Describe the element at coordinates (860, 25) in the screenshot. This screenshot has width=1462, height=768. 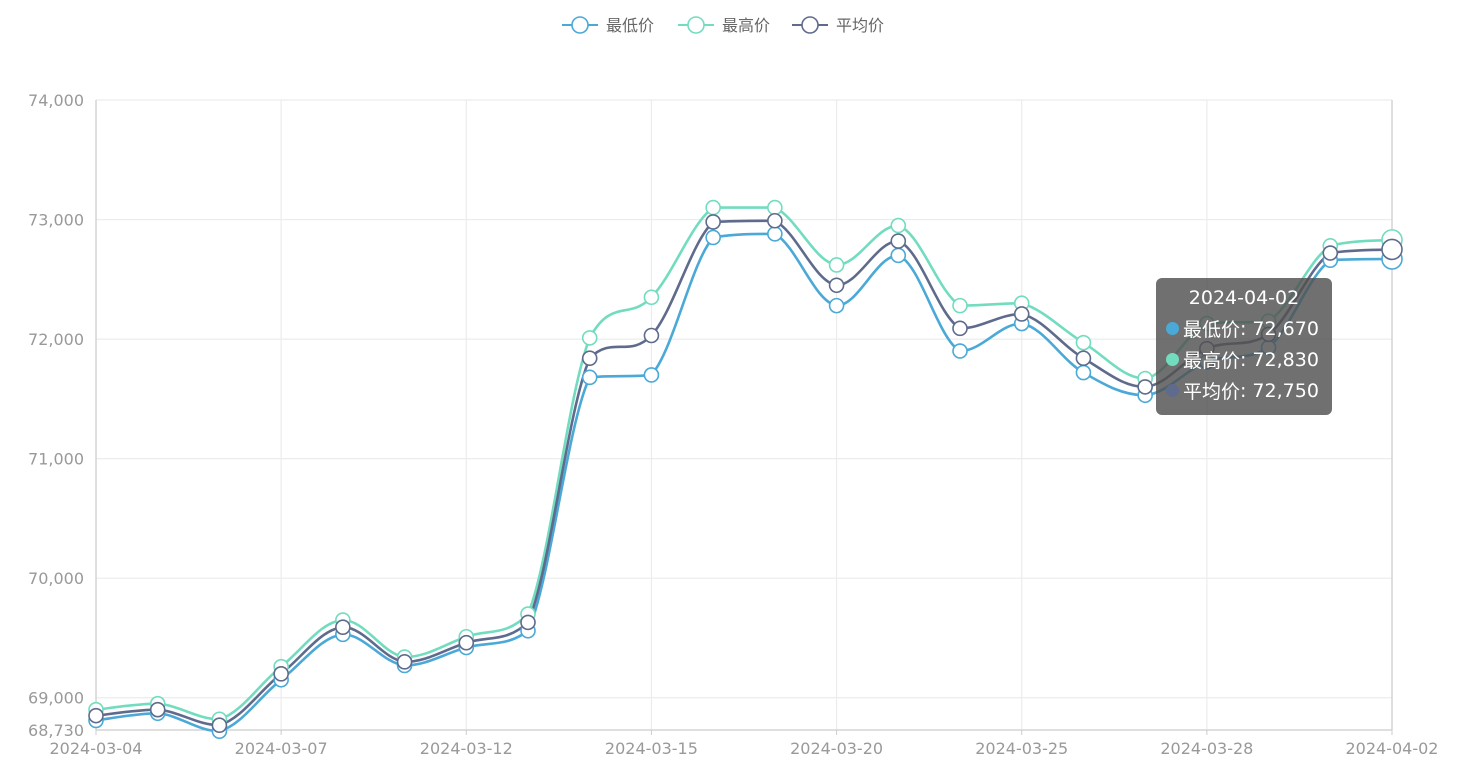
I see `legend-label: 平均价` at that location.